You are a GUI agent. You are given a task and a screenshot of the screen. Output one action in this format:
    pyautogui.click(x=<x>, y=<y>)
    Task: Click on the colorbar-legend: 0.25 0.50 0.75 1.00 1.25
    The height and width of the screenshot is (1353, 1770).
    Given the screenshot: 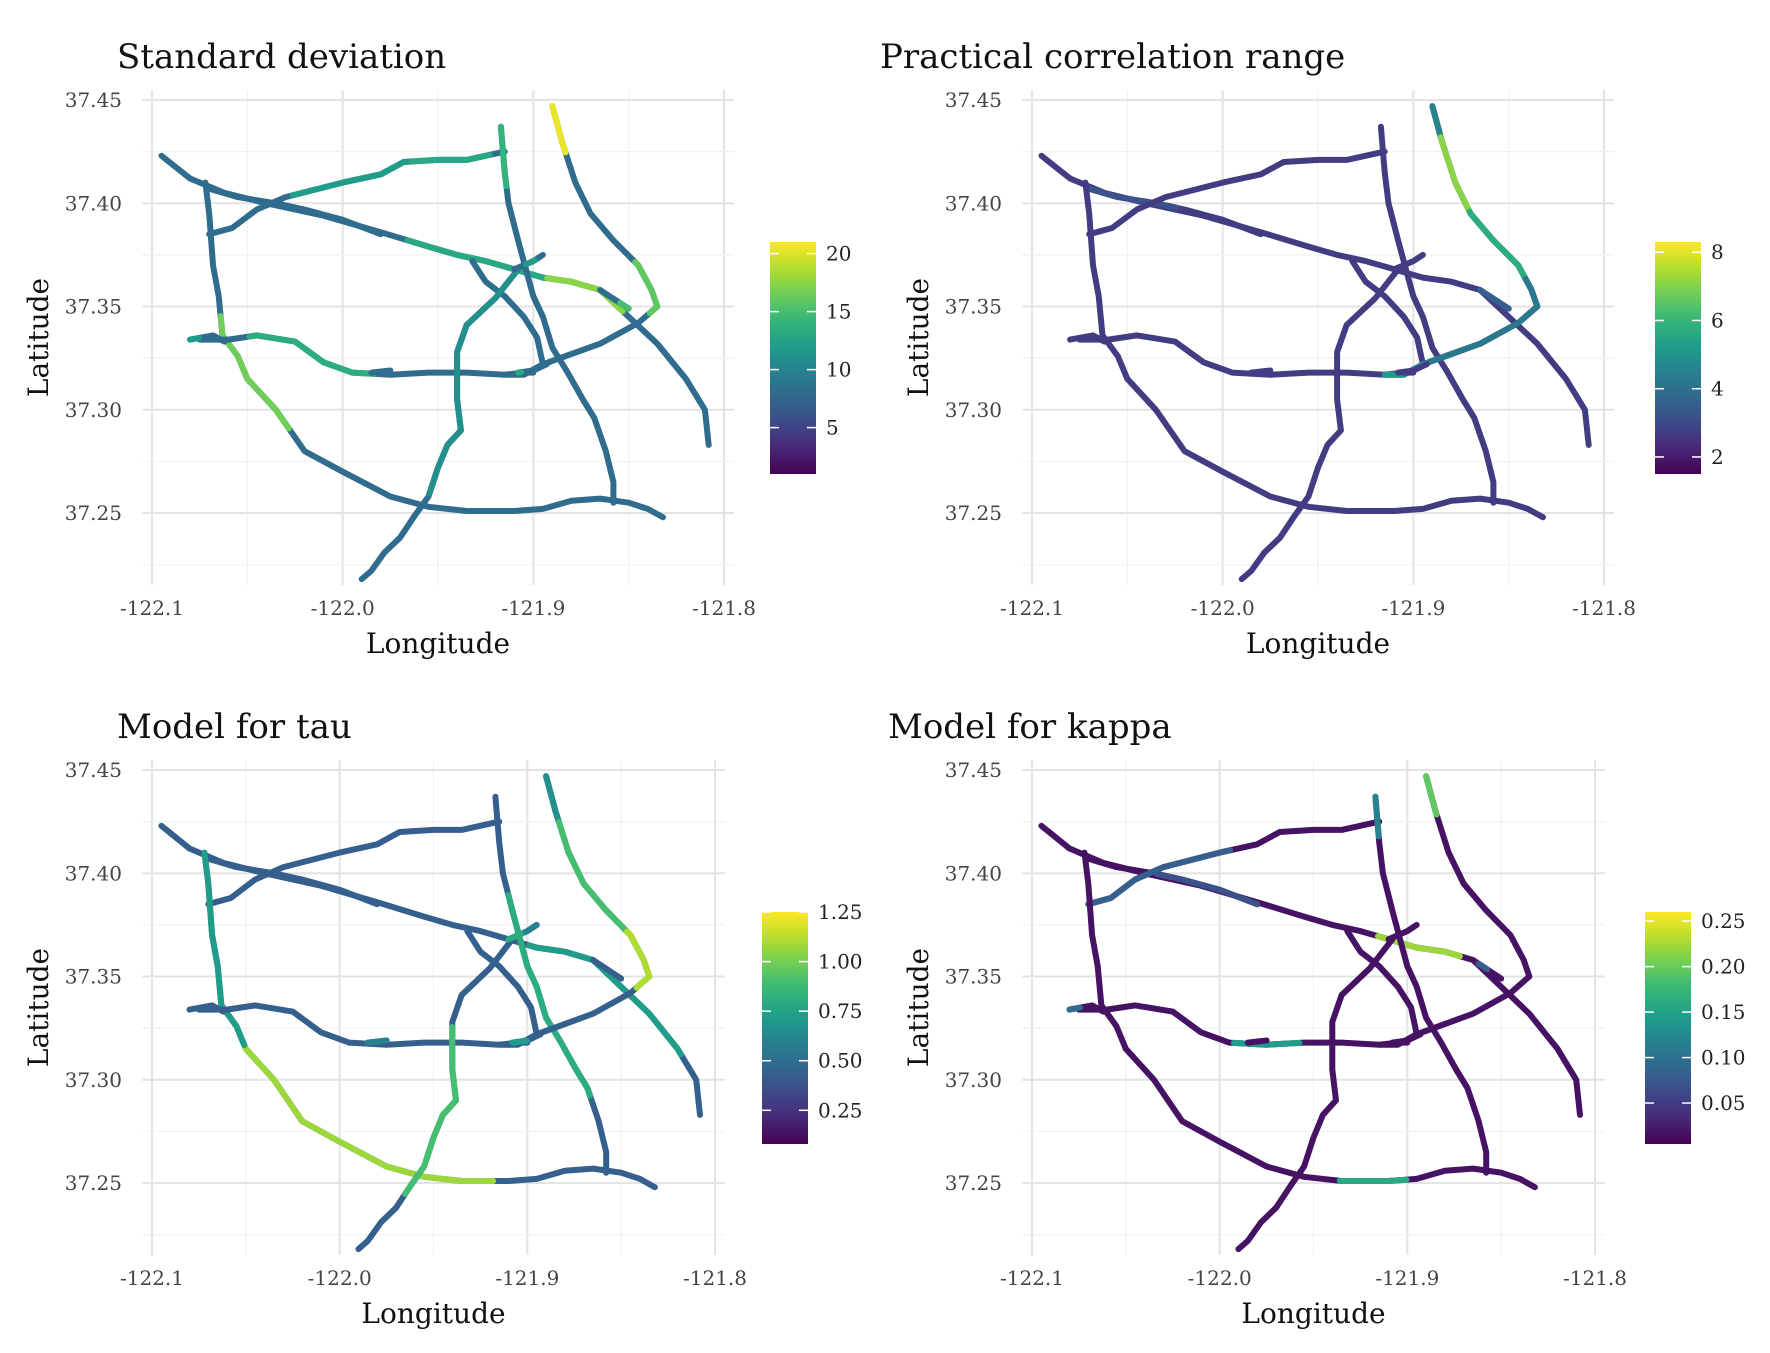 What is the action you would take?
    pyautogui.click(x=812, y=1022)
    